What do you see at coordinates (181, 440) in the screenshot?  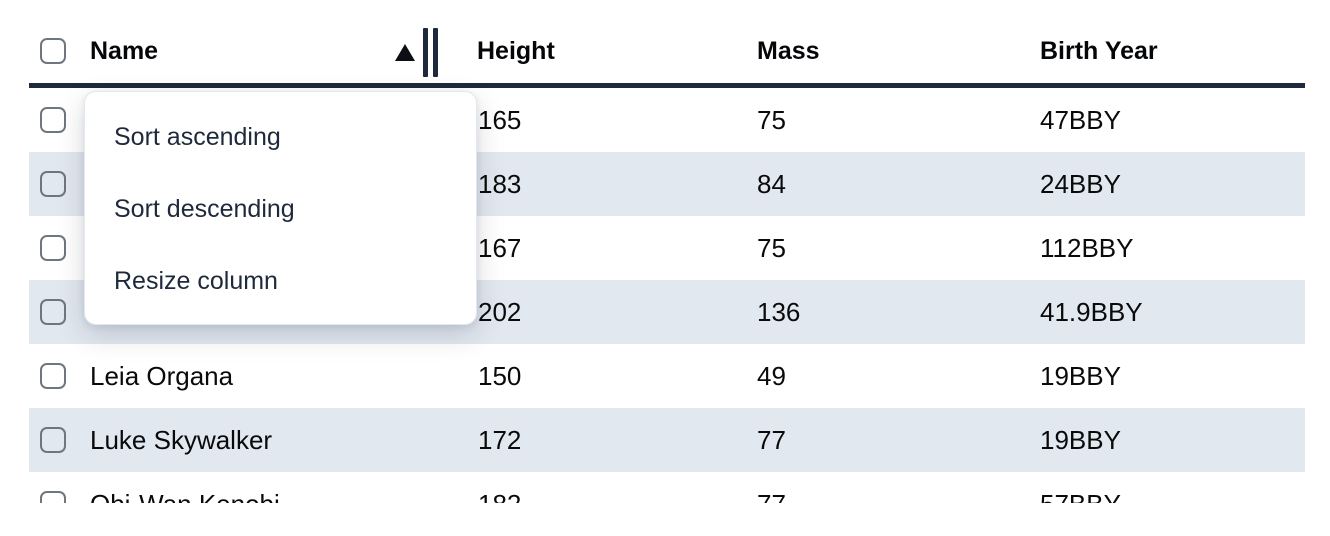 I see `cell-name: Luke Skywalker` at bounding box center [181, 440].